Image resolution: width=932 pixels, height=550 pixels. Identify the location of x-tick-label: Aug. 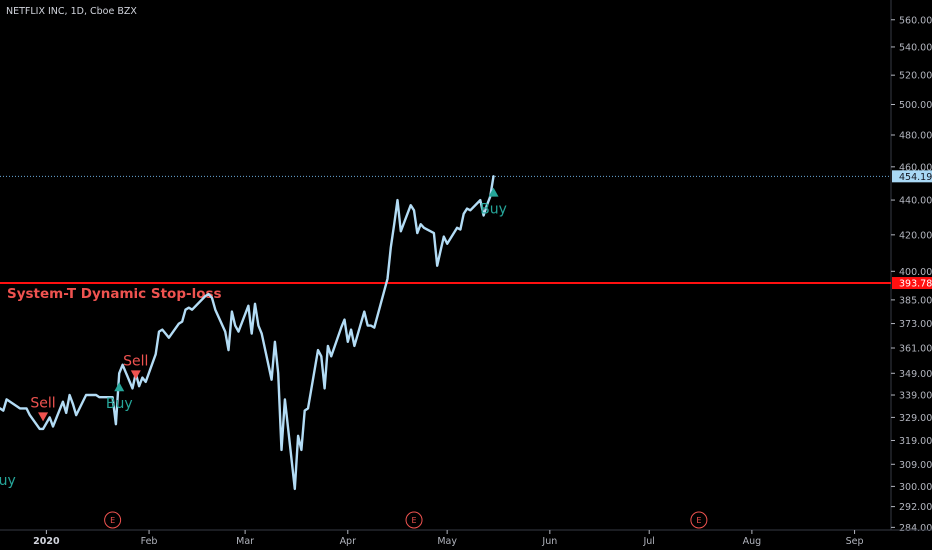
(752, 541).